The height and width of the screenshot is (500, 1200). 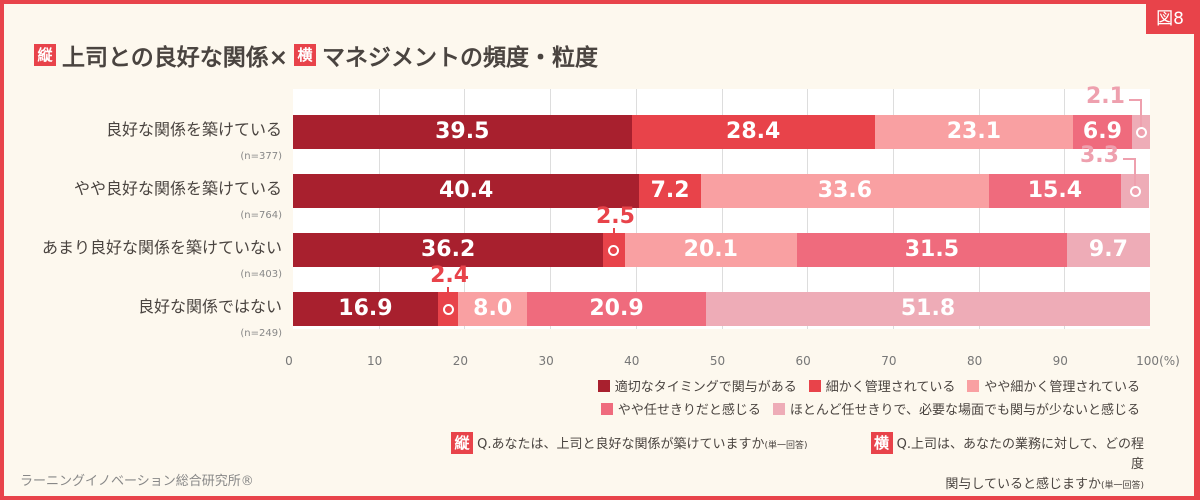 I want to click on x-tick-label: 80, so click(x=974, y=361).